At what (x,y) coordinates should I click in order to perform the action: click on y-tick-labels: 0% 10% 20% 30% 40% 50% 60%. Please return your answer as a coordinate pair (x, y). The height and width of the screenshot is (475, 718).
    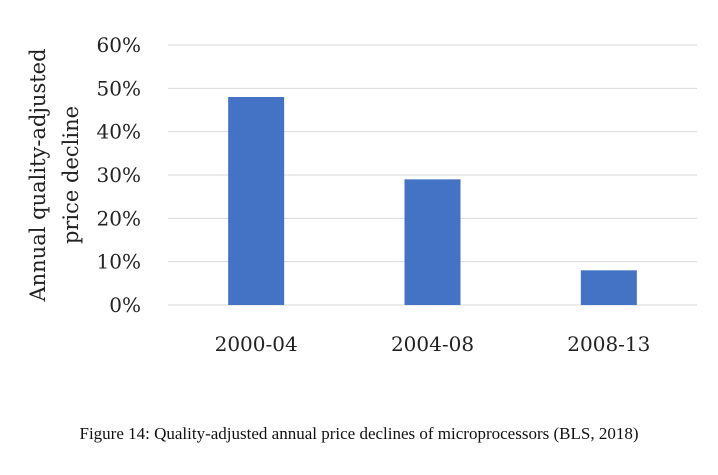
    Looking at the image, I should click on (119, 175).